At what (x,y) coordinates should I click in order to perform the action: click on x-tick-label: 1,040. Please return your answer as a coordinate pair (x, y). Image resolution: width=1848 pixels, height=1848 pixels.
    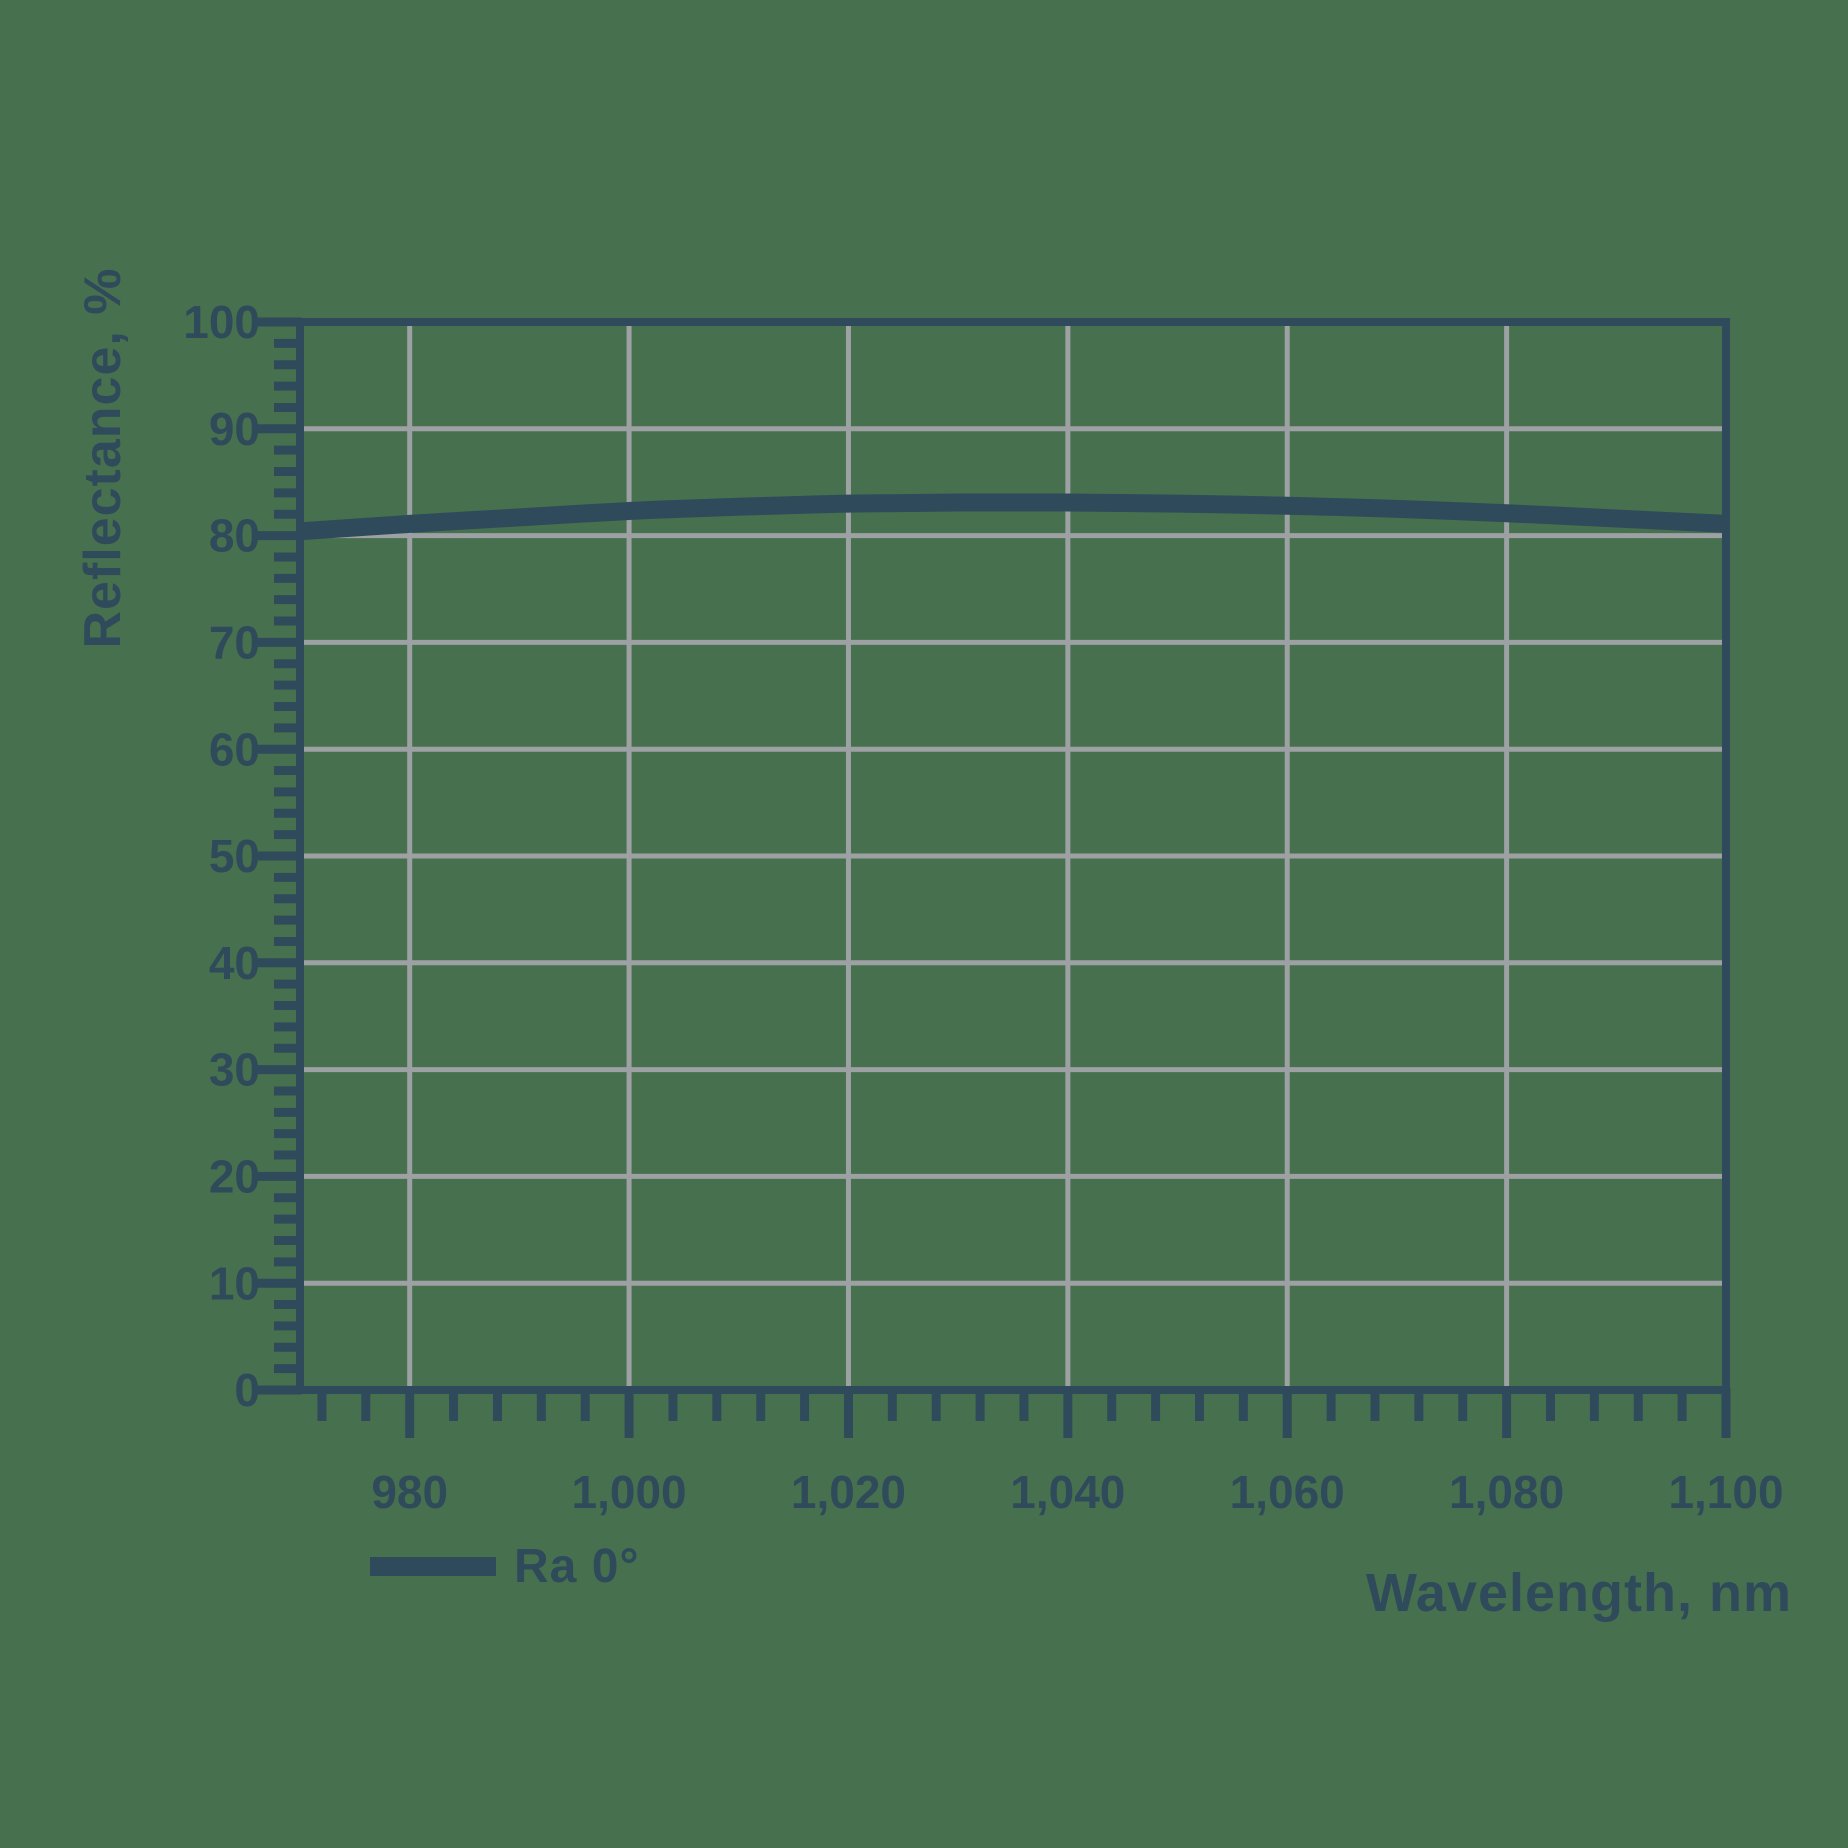
    Looking at the image, I should click on (1067, 1492).